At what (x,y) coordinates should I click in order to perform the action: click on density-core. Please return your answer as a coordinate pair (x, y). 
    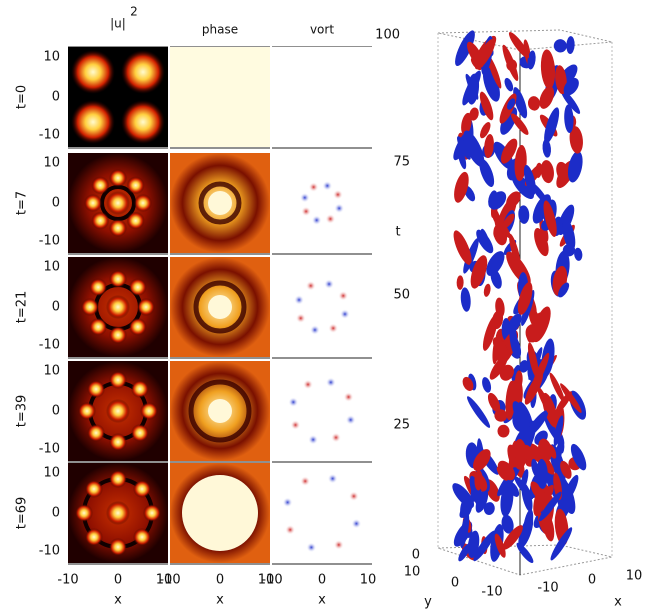
    Looking at the image, I should click on (118, 203).